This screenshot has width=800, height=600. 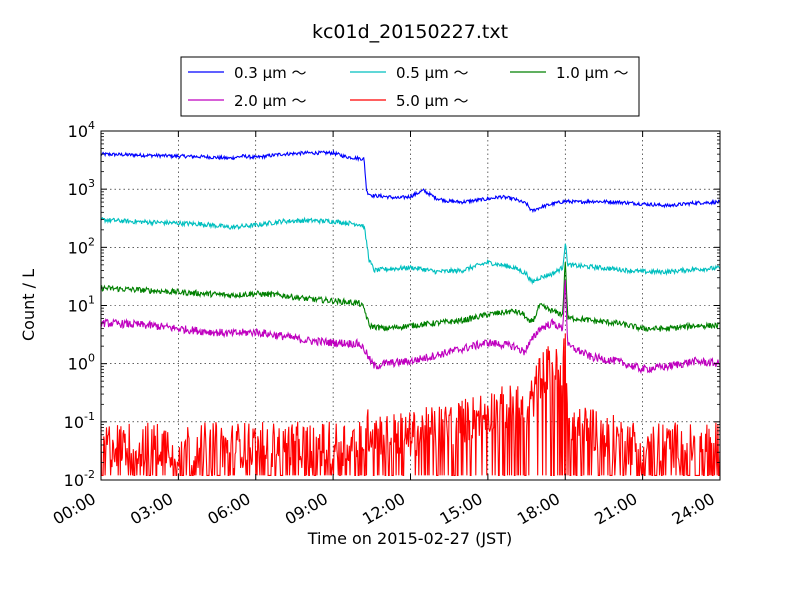 What do you see at coordinates (410, 32) in the screenshot?
I see `chart-title: kc01d_20150227.txt` at bounding box center [410, 32].